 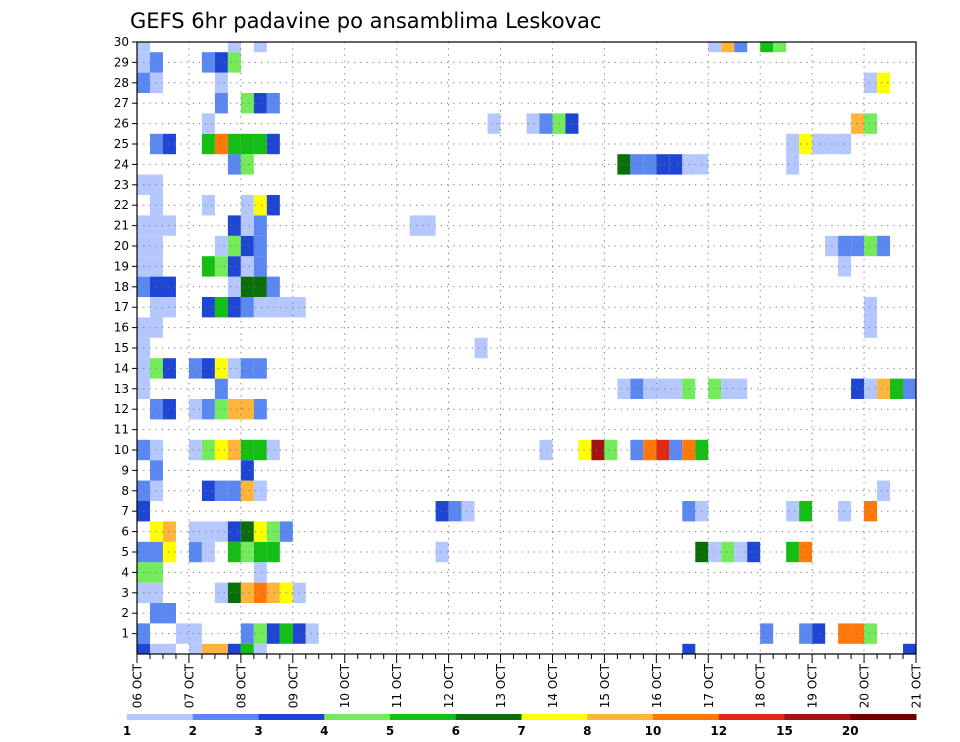 I want to click on colorbar-label-3: 3, so click(x=258, y=731).